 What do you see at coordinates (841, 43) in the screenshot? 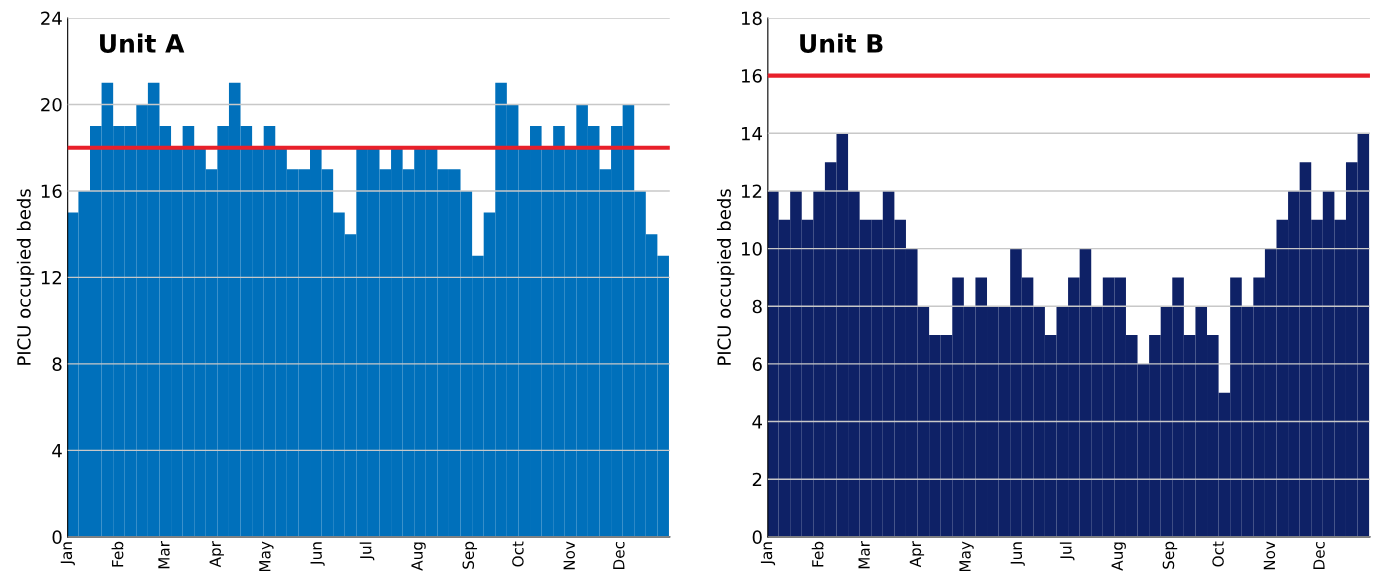
I see `text: Unit B` at bounding box center [841, 43].